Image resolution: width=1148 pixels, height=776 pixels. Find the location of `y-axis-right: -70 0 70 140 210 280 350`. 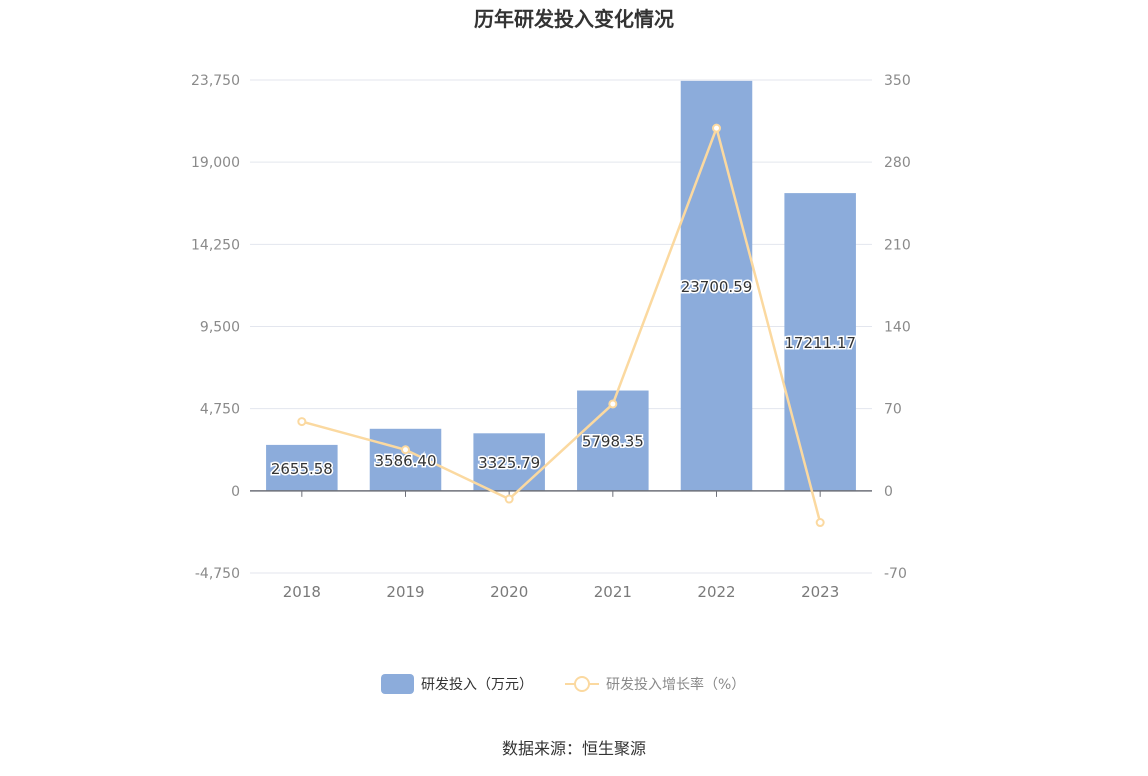

y-axis-right: -70 0 70 140 210 280 350 is located at coordinates (897, 327).